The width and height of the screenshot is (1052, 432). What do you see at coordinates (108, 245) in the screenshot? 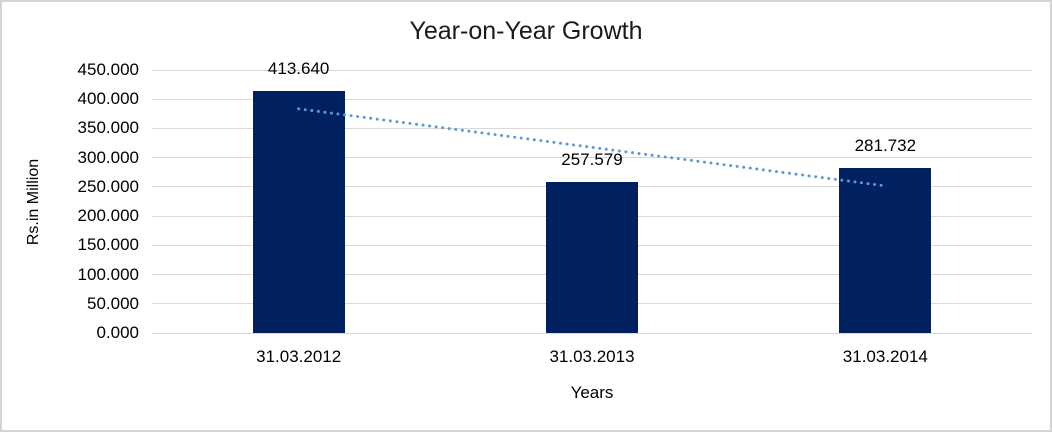
I see `y-tick-label: 150.000` at bounding box center [108, 245].